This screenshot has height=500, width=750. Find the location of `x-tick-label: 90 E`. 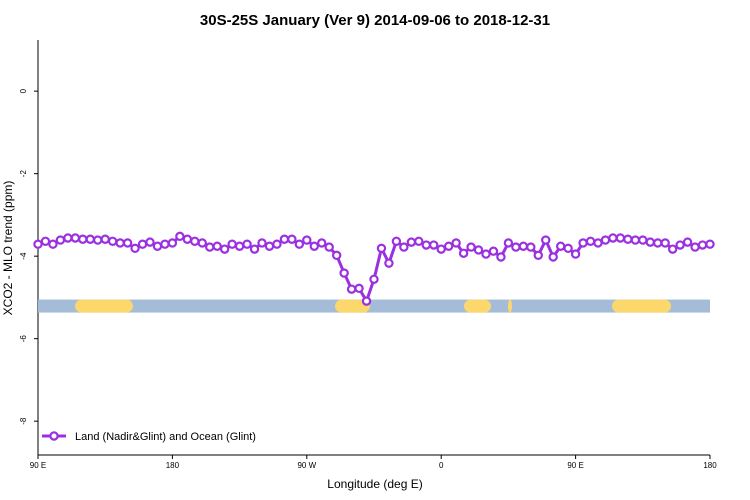

x-tick-label: 90 E is located at coordinates (575, 465).